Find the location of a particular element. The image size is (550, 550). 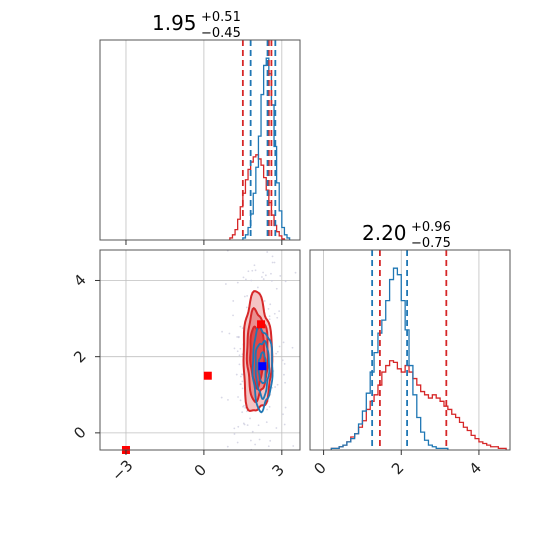

marginal-title-param-1-upper: +0.51 is located at coordinates (221, 17).